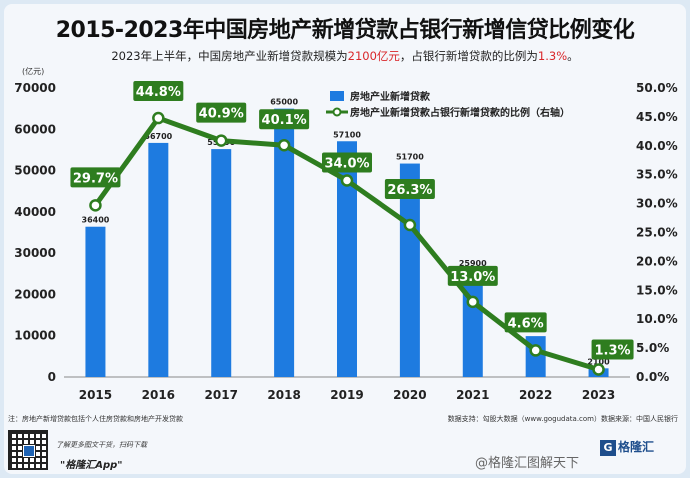 Image resolution: width=690 pixels, height=478 pixels. I want to click on app-name: "格隆汇App", so click(91, 465).